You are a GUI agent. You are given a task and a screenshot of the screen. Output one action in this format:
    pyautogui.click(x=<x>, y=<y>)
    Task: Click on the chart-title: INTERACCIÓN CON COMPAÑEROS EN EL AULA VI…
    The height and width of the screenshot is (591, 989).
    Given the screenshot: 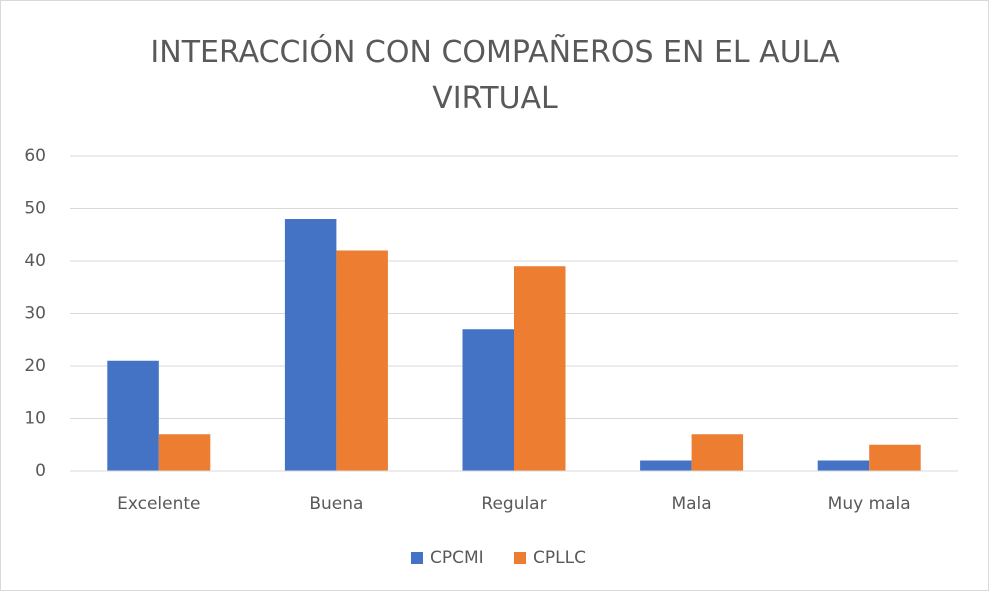 What is the action you would take?
    pyautogui.click(x=495, y=75)
    